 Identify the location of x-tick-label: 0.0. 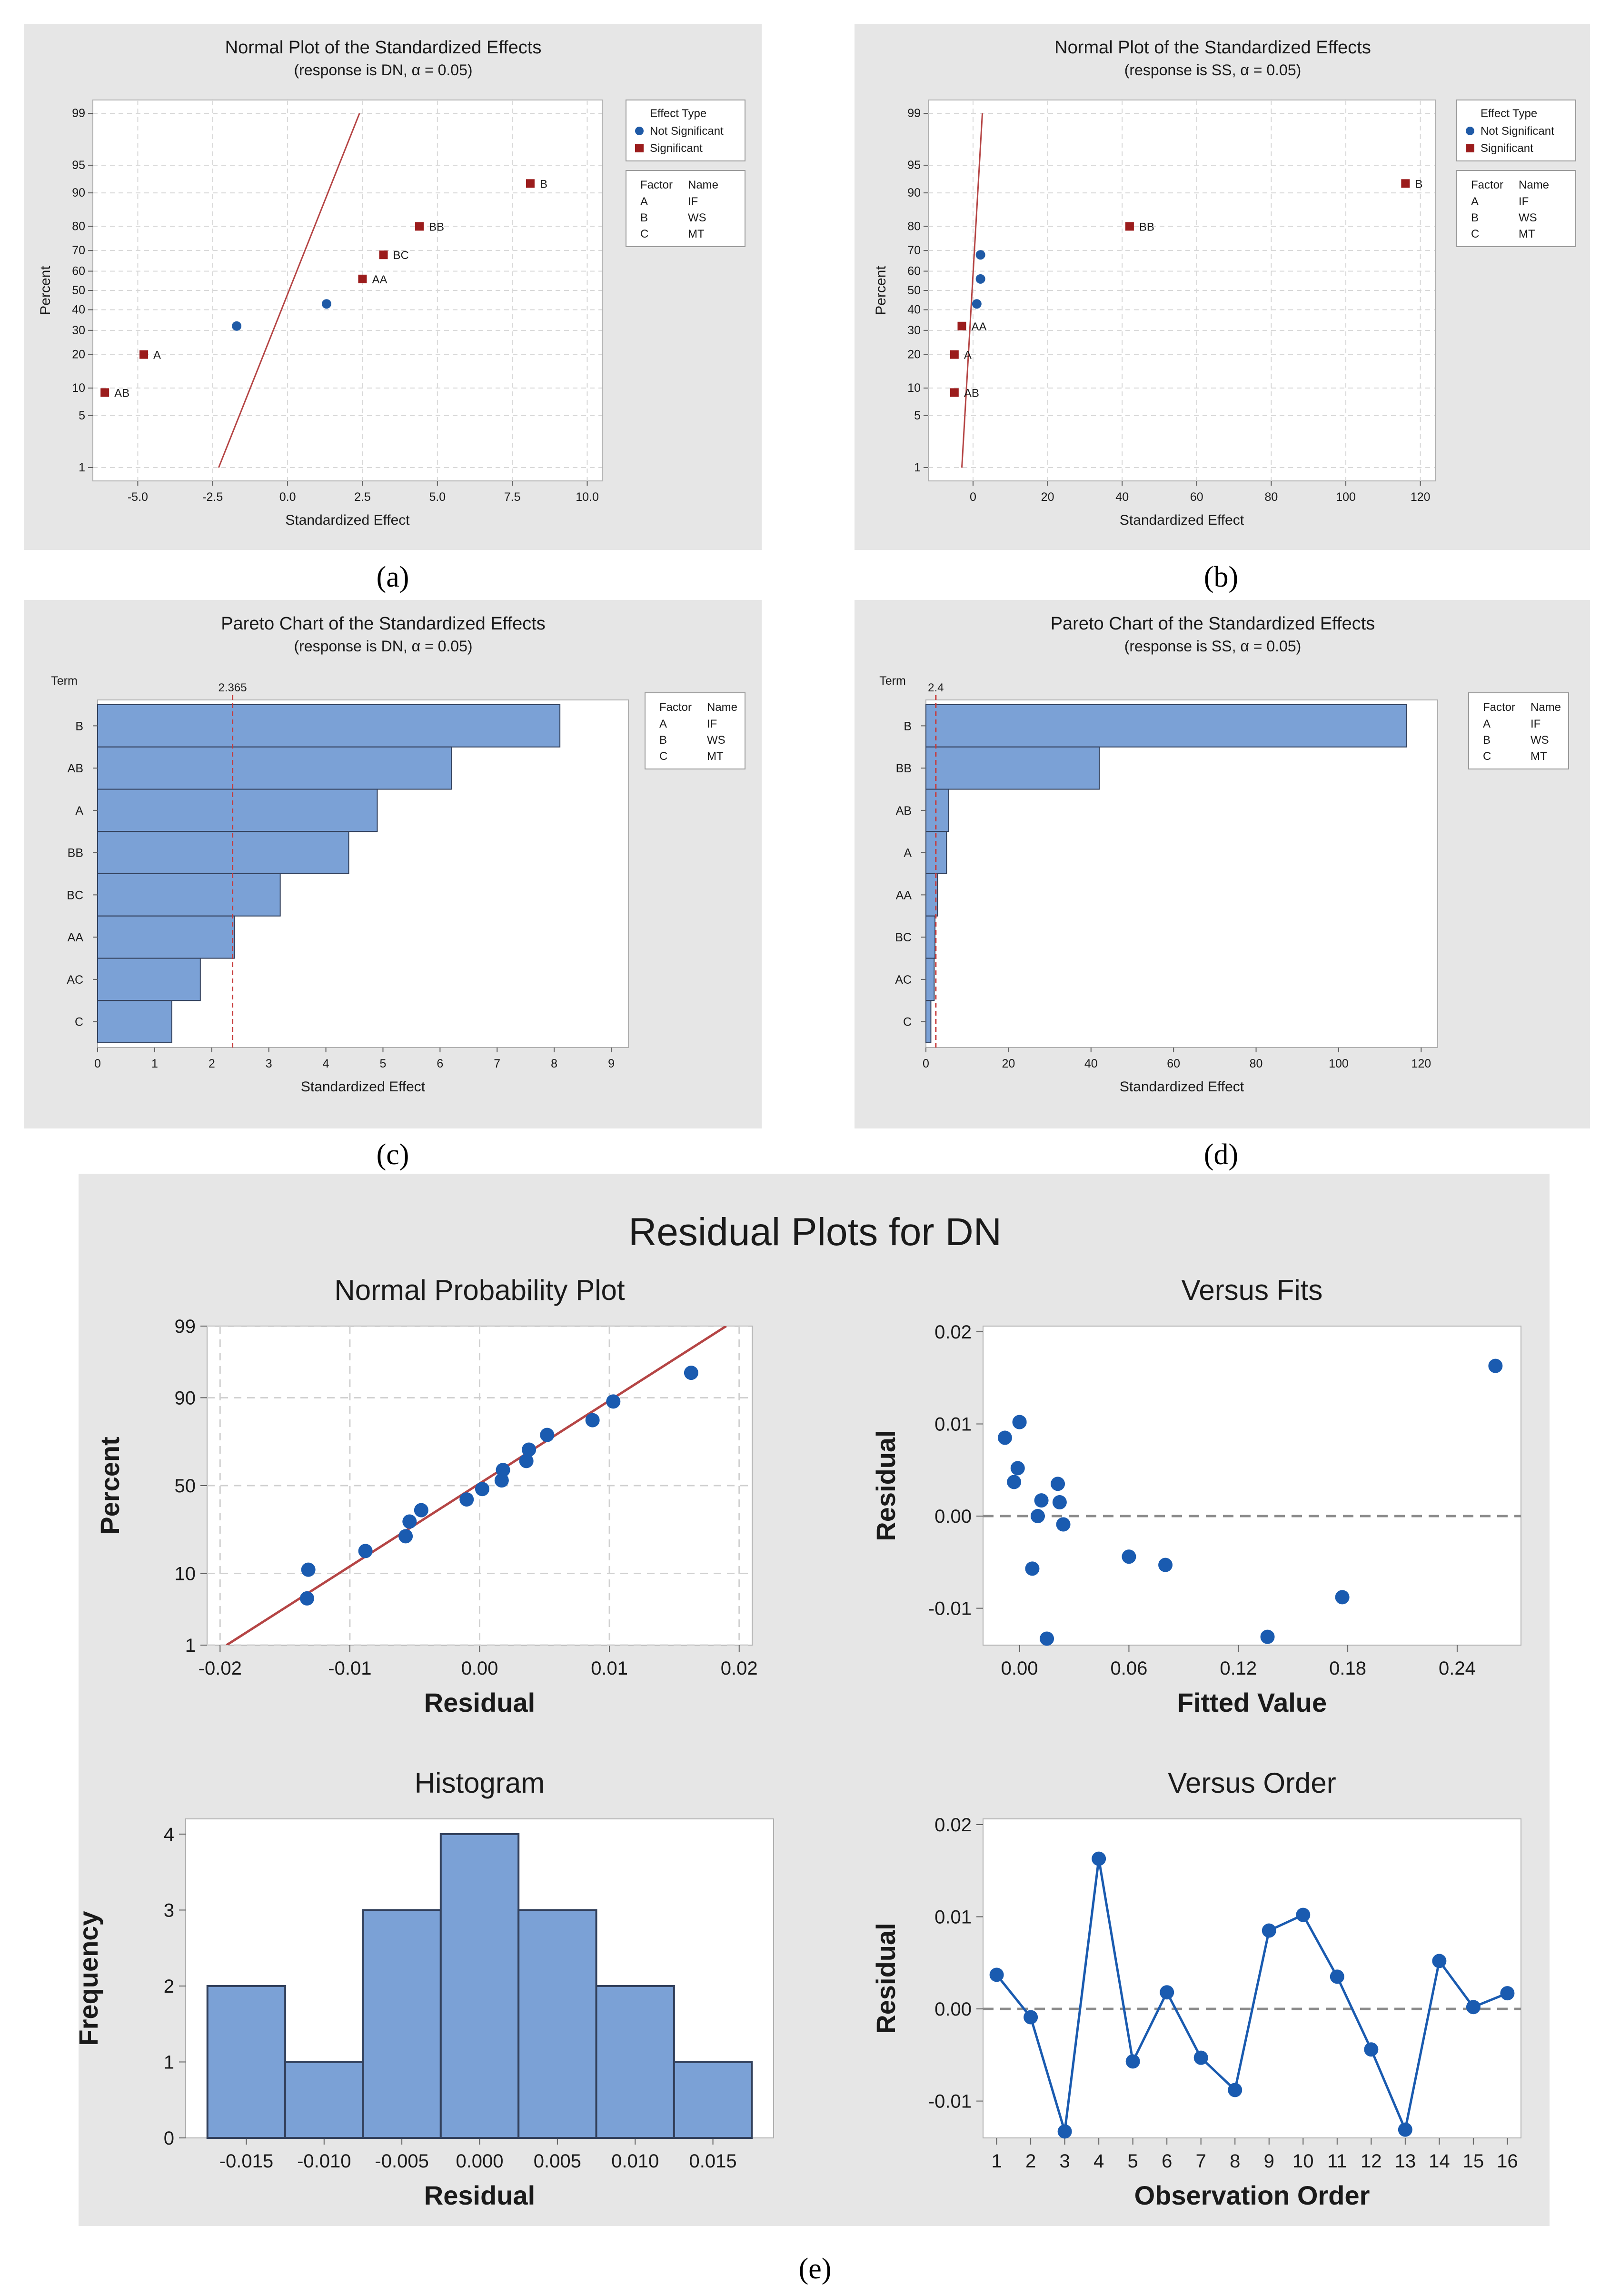
(288, 497).